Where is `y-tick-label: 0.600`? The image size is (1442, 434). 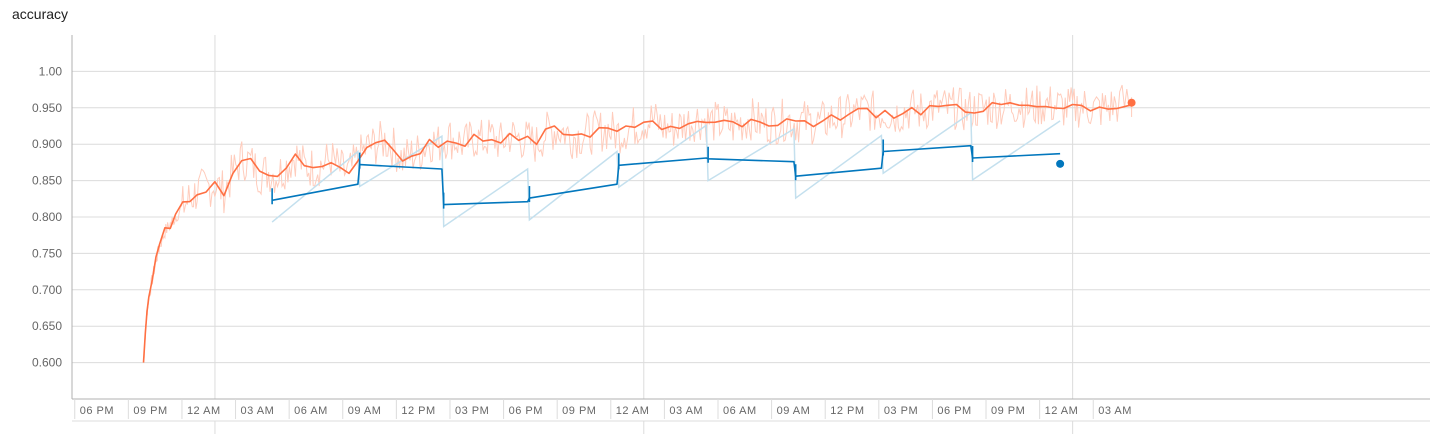
y-tick-label: 0.600 is located at coordinates (47, 363).